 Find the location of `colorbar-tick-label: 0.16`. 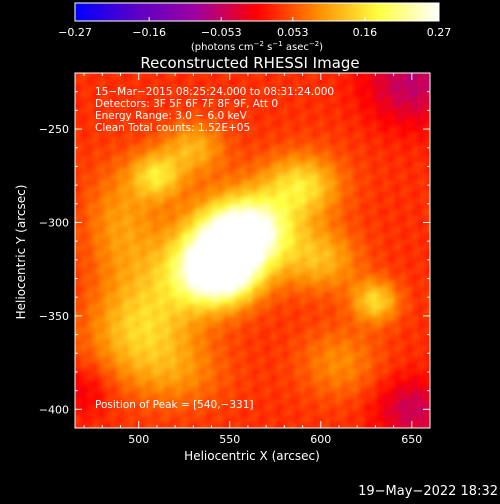

colorbar-tick-label: 0.16 is located at coordinates (365, 32).